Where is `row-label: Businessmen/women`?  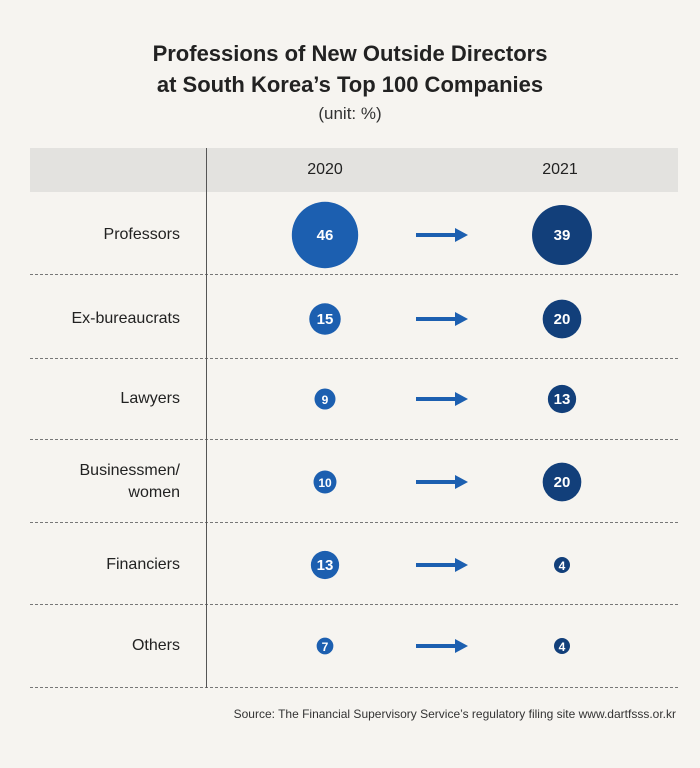
row-label: Businessmen/women is located at coordinates (105, 482).